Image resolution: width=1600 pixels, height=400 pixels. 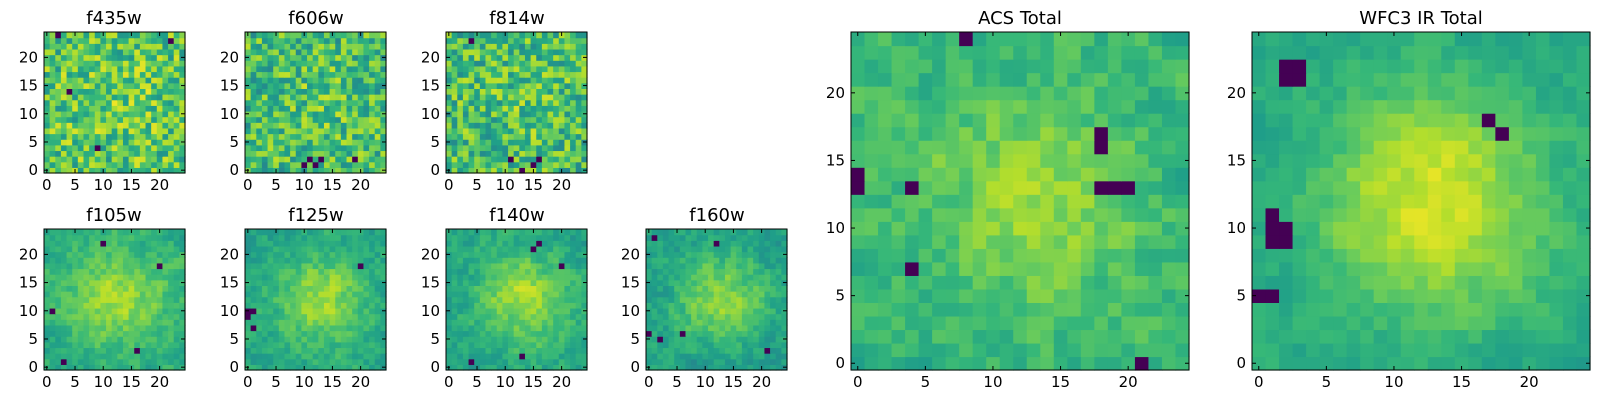 I want to click on y-tick-label: 15, so click(x=430, y=283).